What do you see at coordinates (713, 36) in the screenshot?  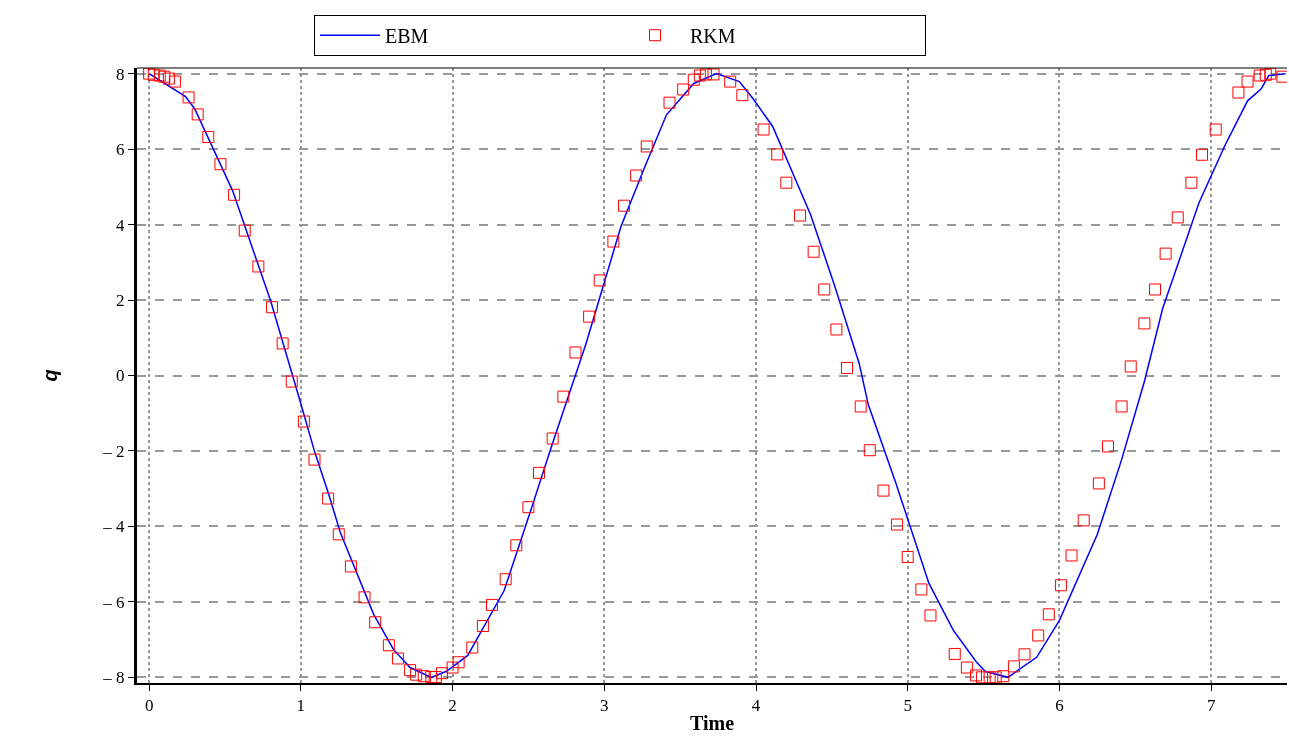 I see `legend-label: RKM` at bounding box center [713, 36].